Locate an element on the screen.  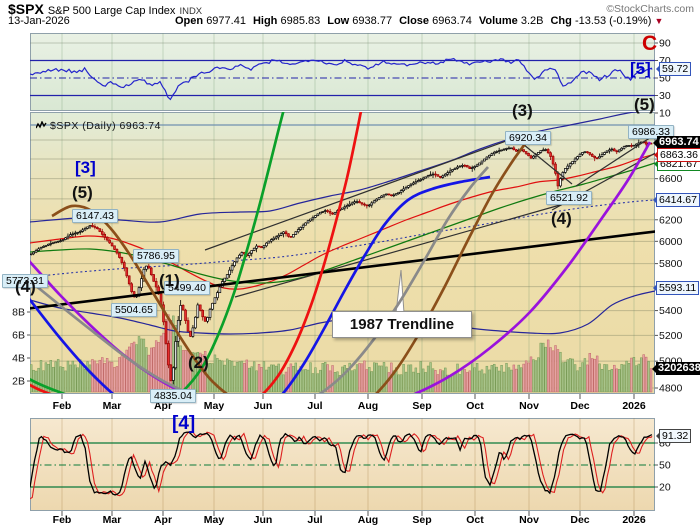
symbol: $SPX is located at coordinates (26, 9).